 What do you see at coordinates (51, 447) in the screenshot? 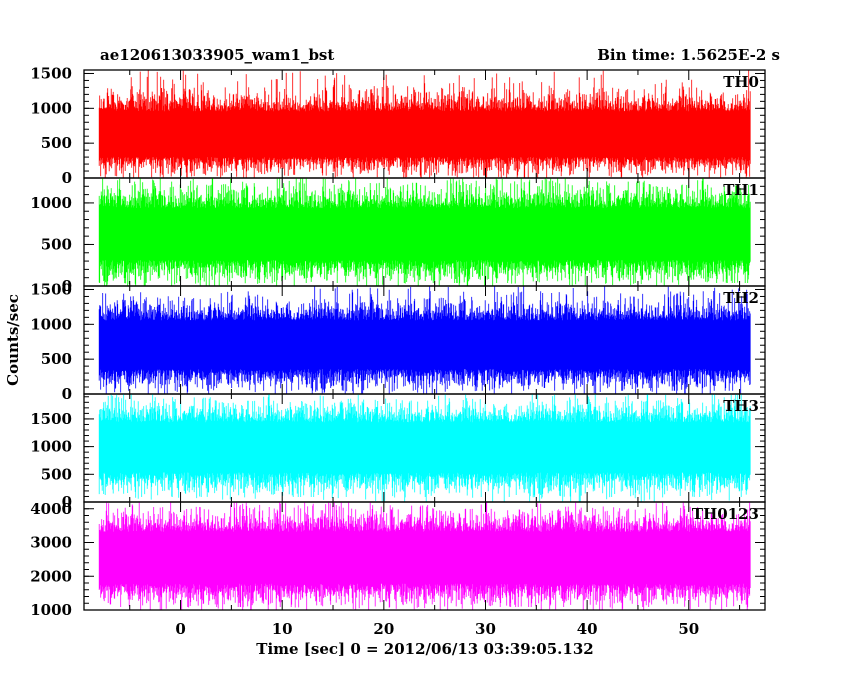
I see `y-tick-label-th3: 1000` at bounding box center [51, 447].